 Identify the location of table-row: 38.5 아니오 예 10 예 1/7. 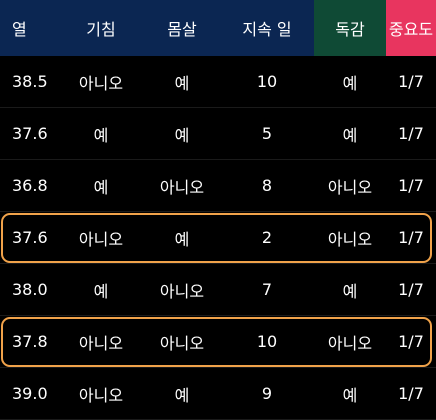
(218, 82).